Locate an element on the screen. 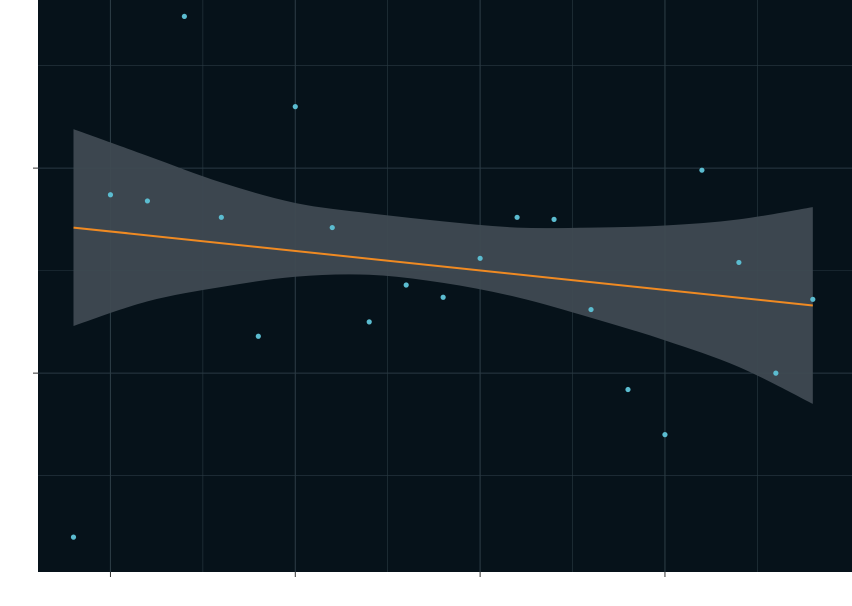 Image resolution: width=852 pixels, height=606 pixels. trend-line is located at coordinates (443, 266).